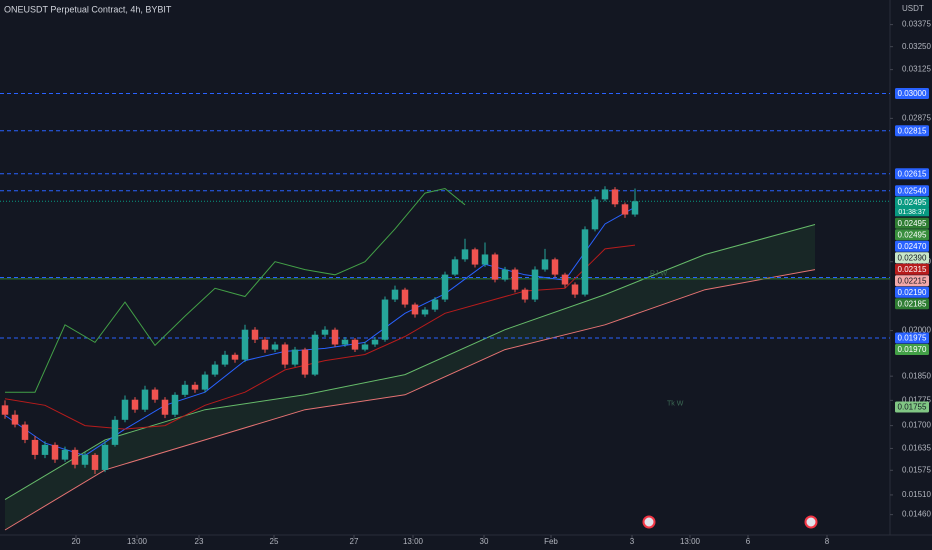 The width and height of the screenshot is (932, 550). I want to click on y-tick-label: 0.01775, so click(916, 399).